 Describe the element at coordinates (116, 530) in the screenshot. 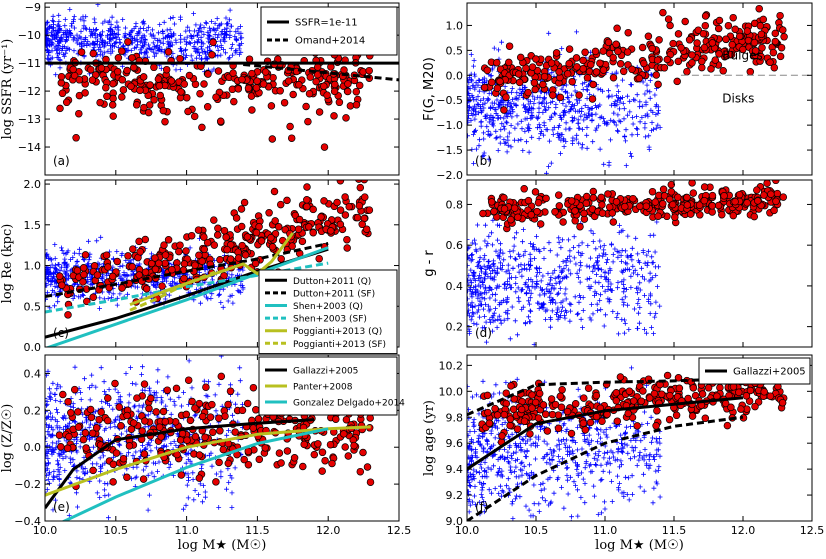

I see `xtick-label: 10.5` at that location.